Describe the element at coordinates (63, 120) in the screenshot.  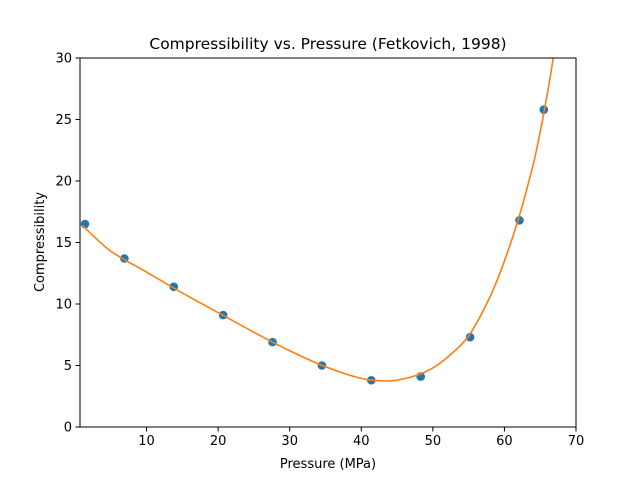
I see `y-tick-label: 25` at that location.